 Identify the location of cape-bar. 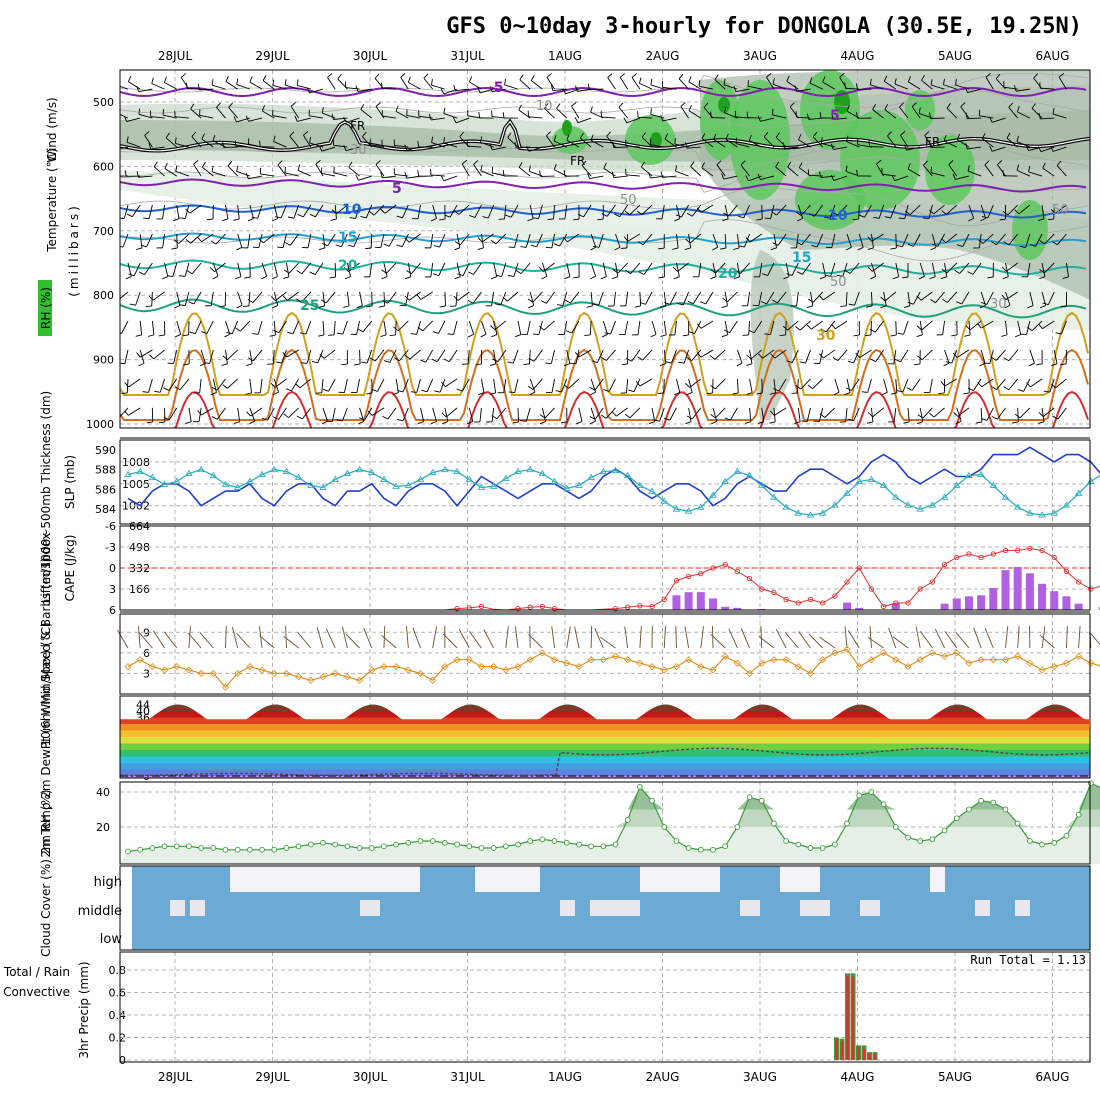
(1066, 603).